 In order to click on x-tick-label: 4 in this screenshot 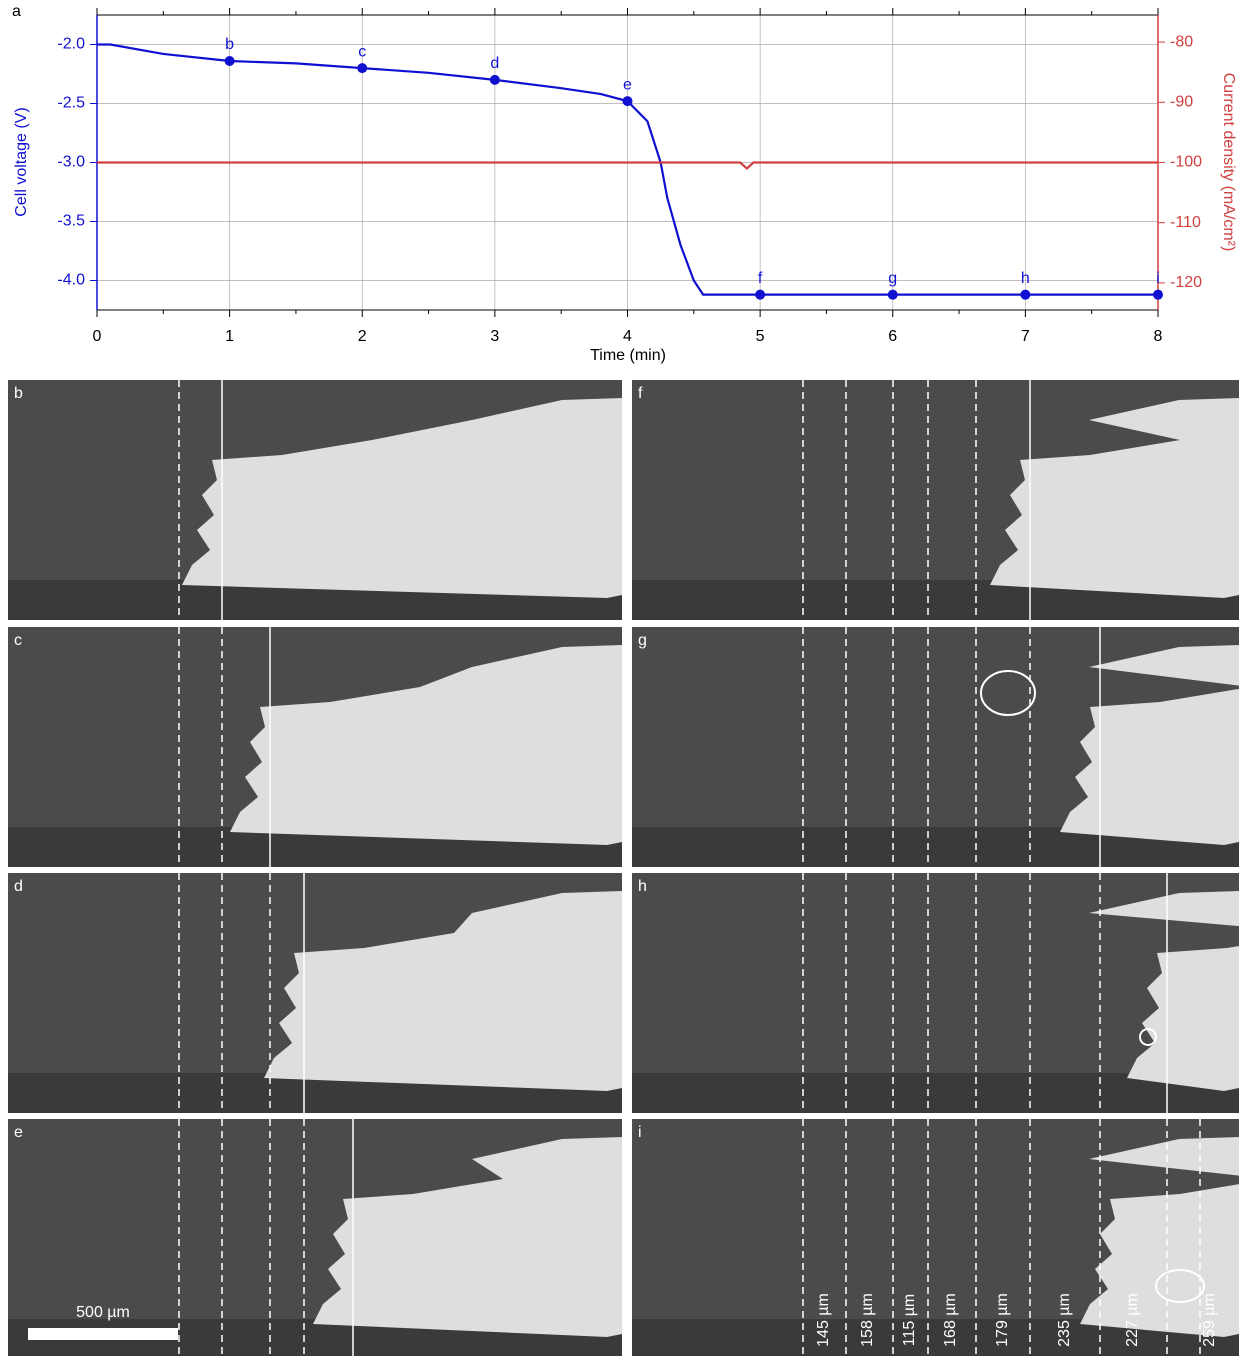, I will do `click(627, 336)`.